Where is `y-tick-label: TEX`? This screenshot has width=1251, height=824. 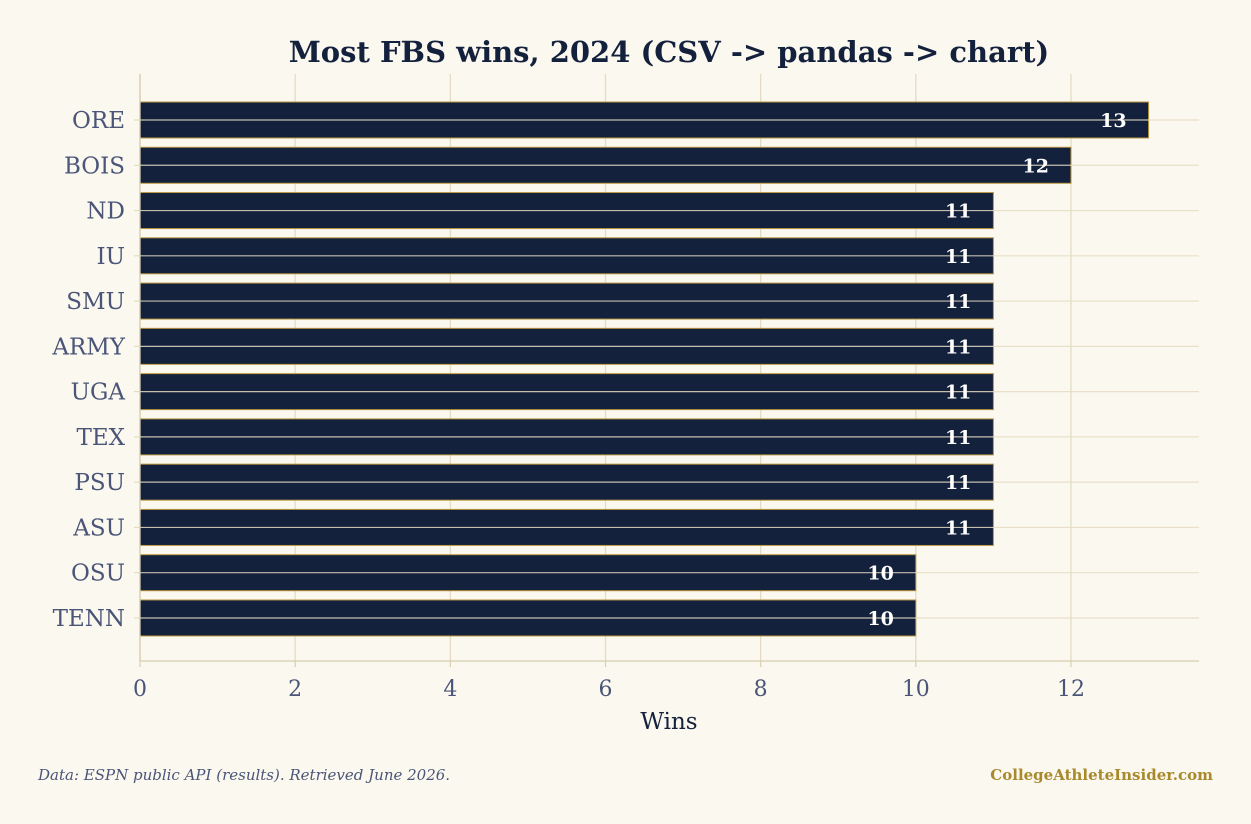
y-tick-label: TEX is located at coordinates (100, 438).